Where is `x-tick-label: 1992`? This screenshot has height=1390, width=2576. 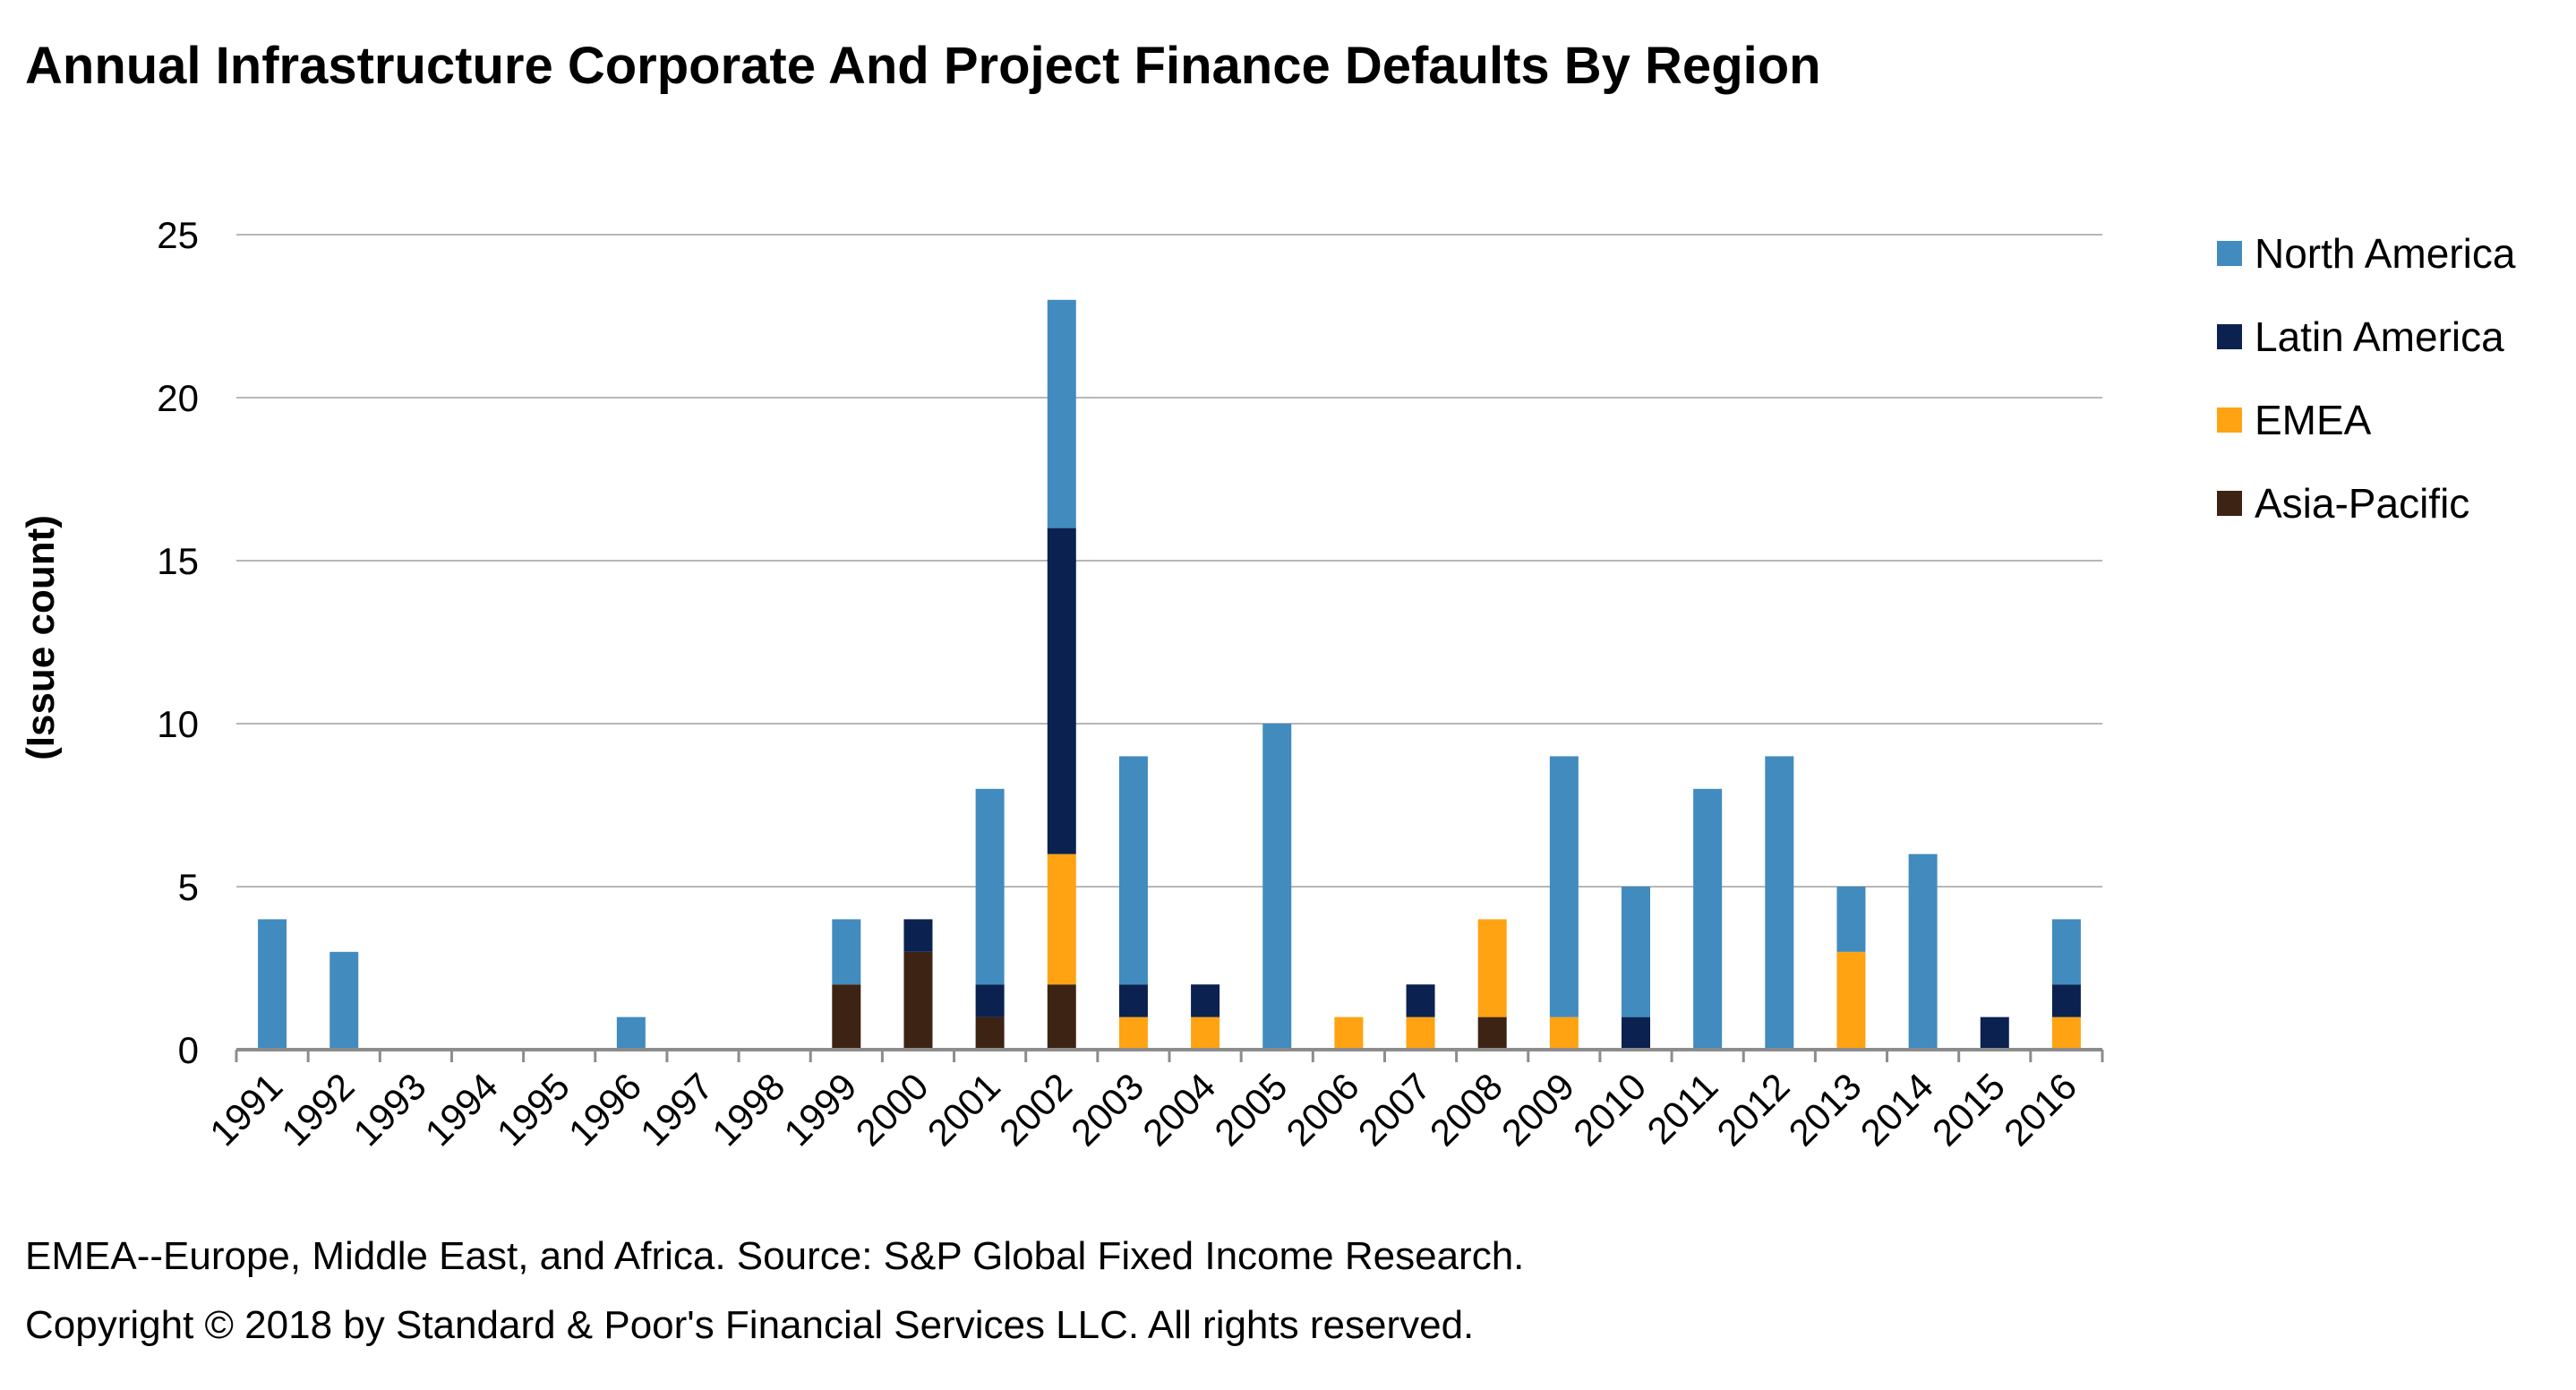
x-tick-label: 1992 is located at coordinates (317, 1110).